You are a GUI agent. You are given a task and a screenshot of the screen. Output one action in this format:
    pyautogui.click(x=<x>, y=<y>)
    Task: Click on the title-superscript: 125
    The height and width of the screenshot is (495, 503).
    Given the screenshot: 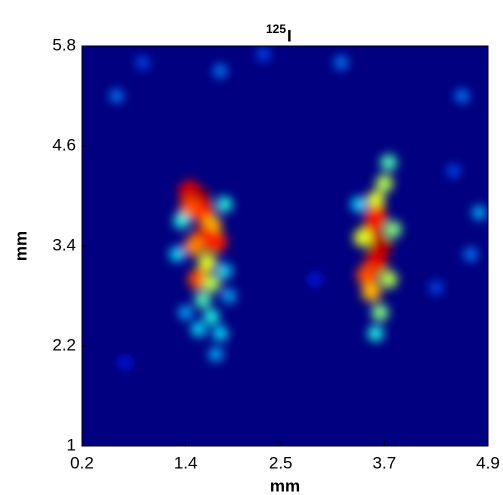 What is the action you would take?
    pyautogui.click(x=276, y=29)
    